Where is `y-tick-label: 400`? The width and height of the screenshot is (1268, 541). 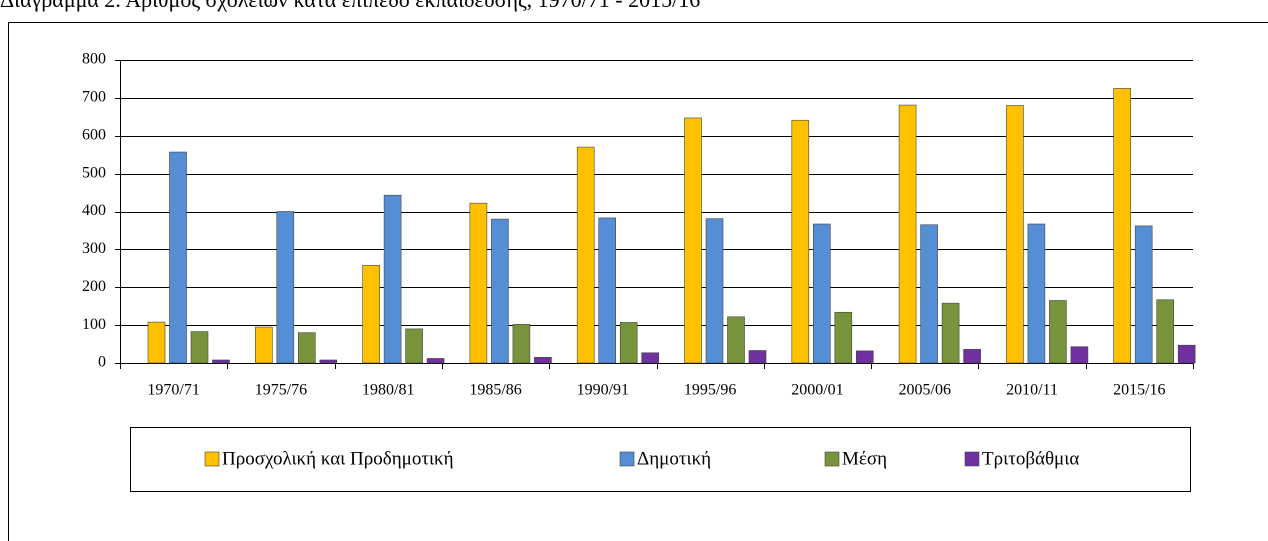 y-tick-label: 400 is located at coordinates (94, 210).